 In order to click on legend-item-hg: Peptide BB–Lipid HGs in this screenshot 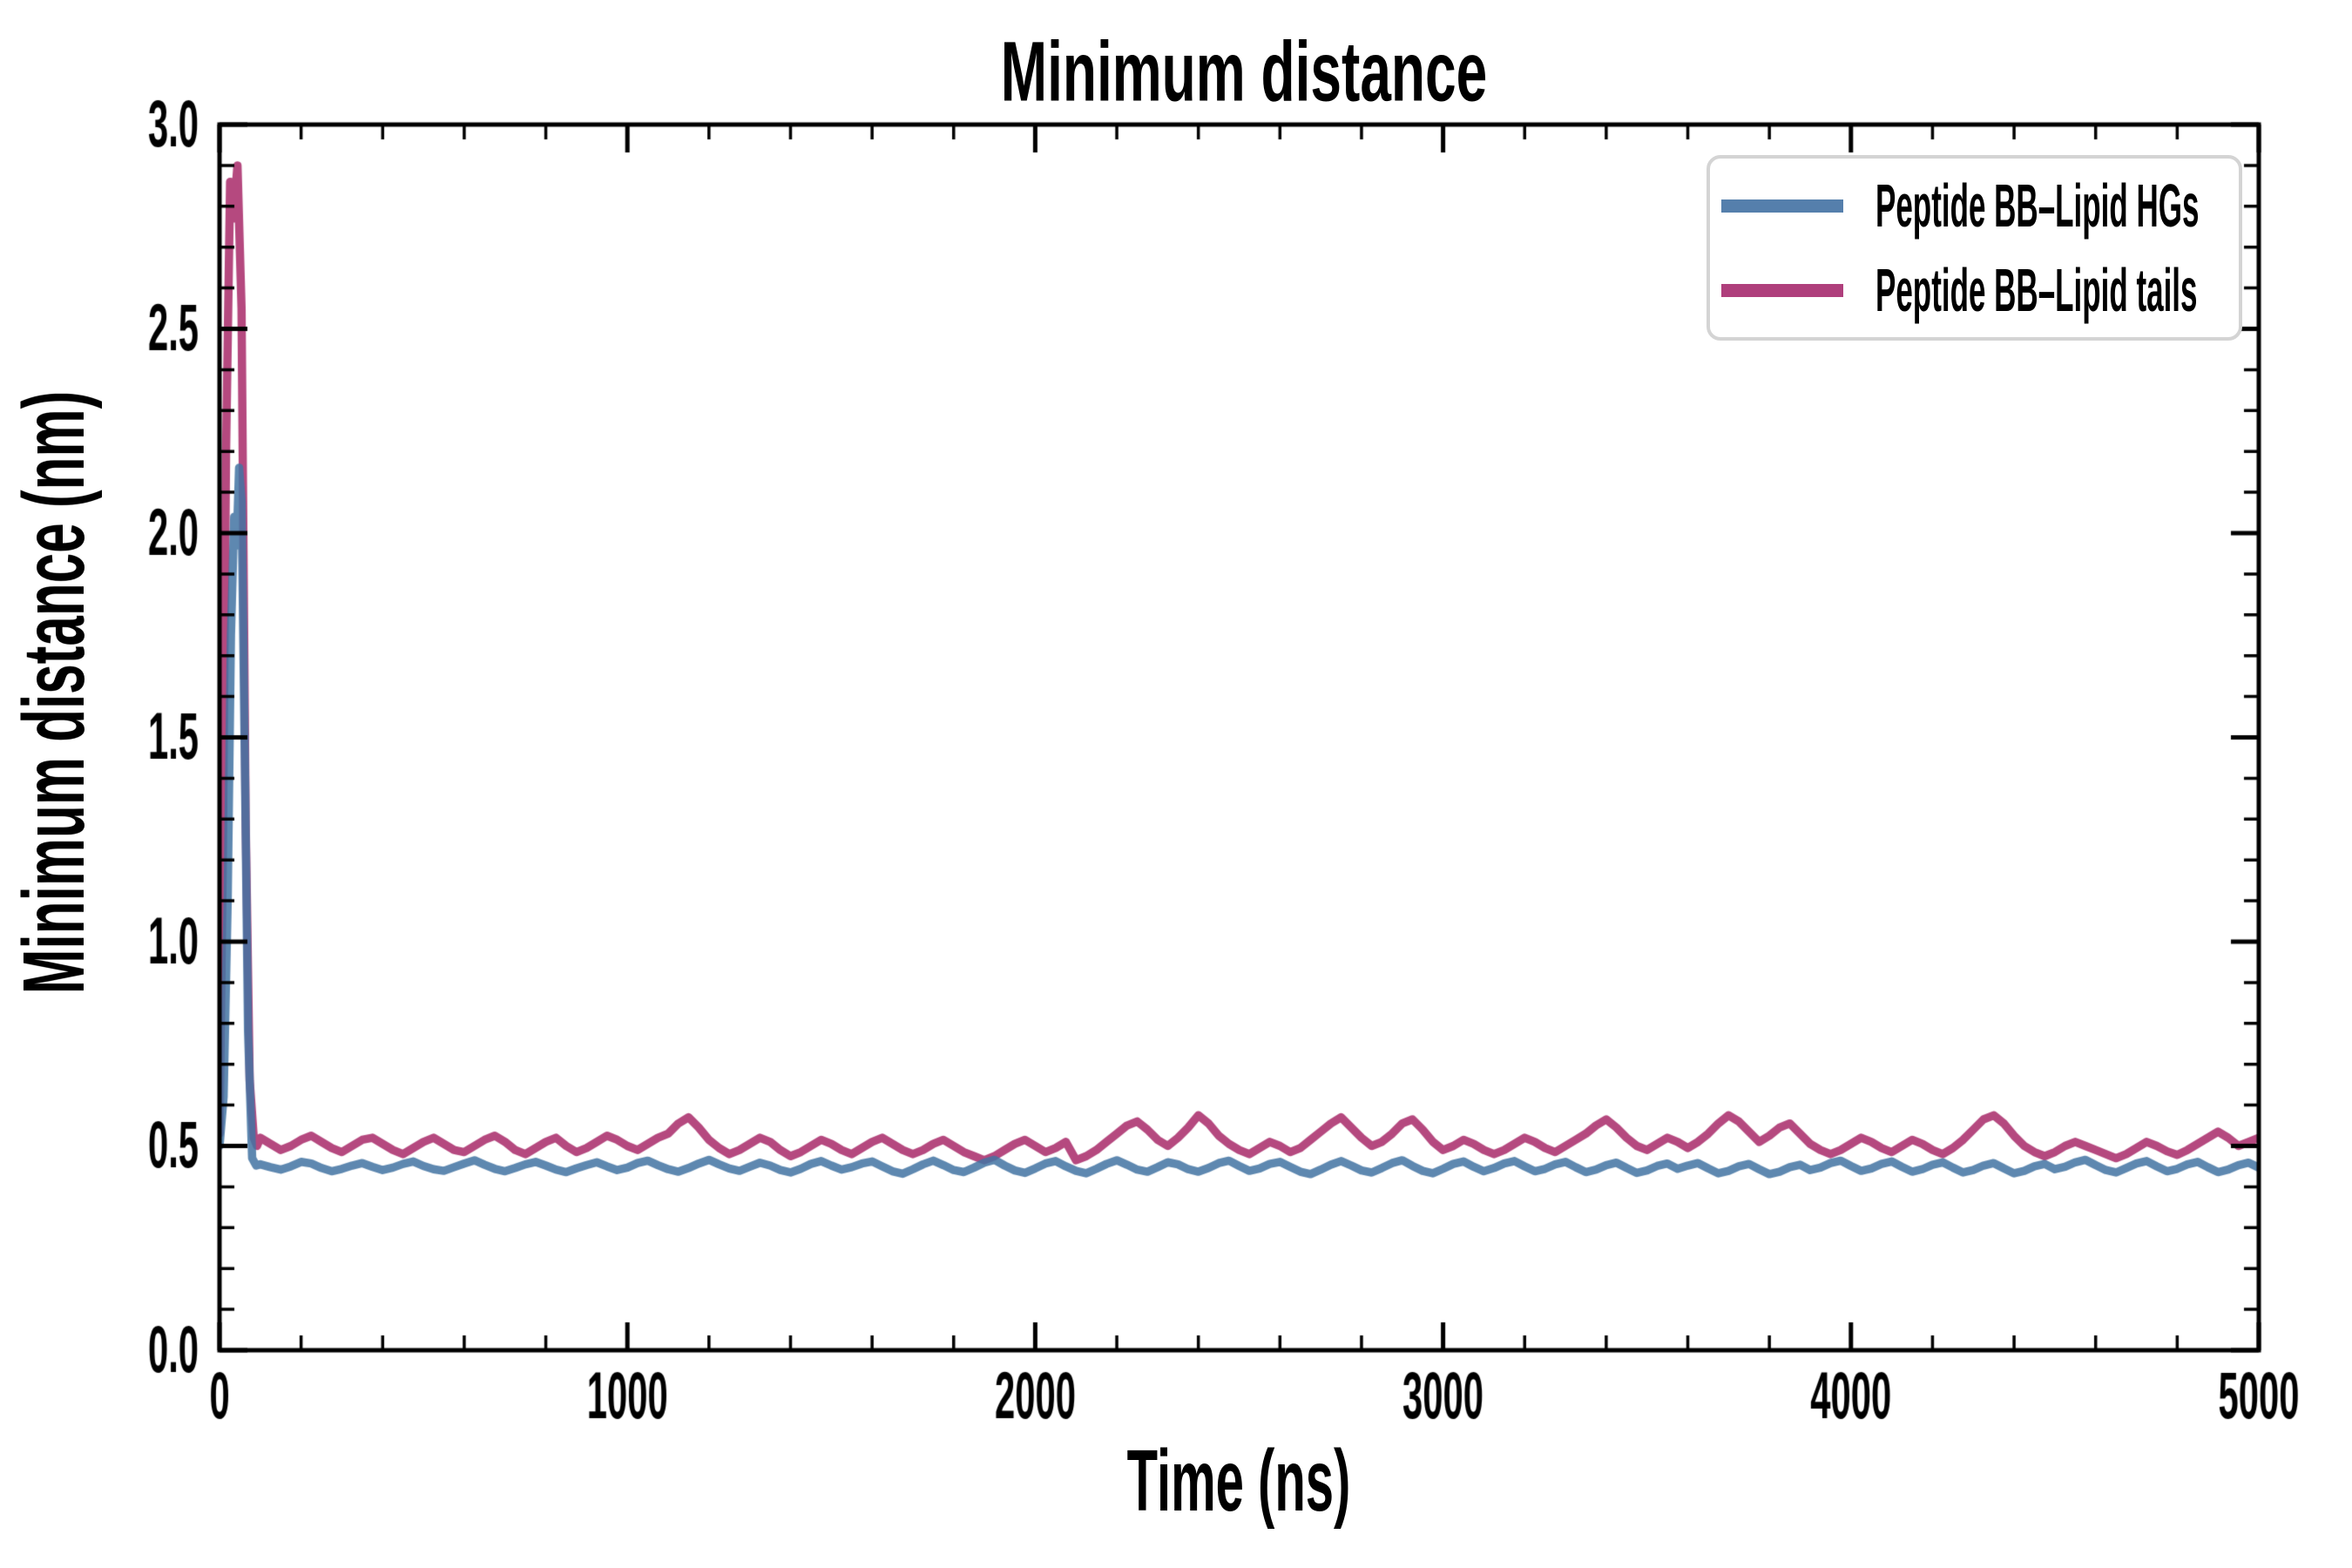, I will do `click(1974, 206)`.